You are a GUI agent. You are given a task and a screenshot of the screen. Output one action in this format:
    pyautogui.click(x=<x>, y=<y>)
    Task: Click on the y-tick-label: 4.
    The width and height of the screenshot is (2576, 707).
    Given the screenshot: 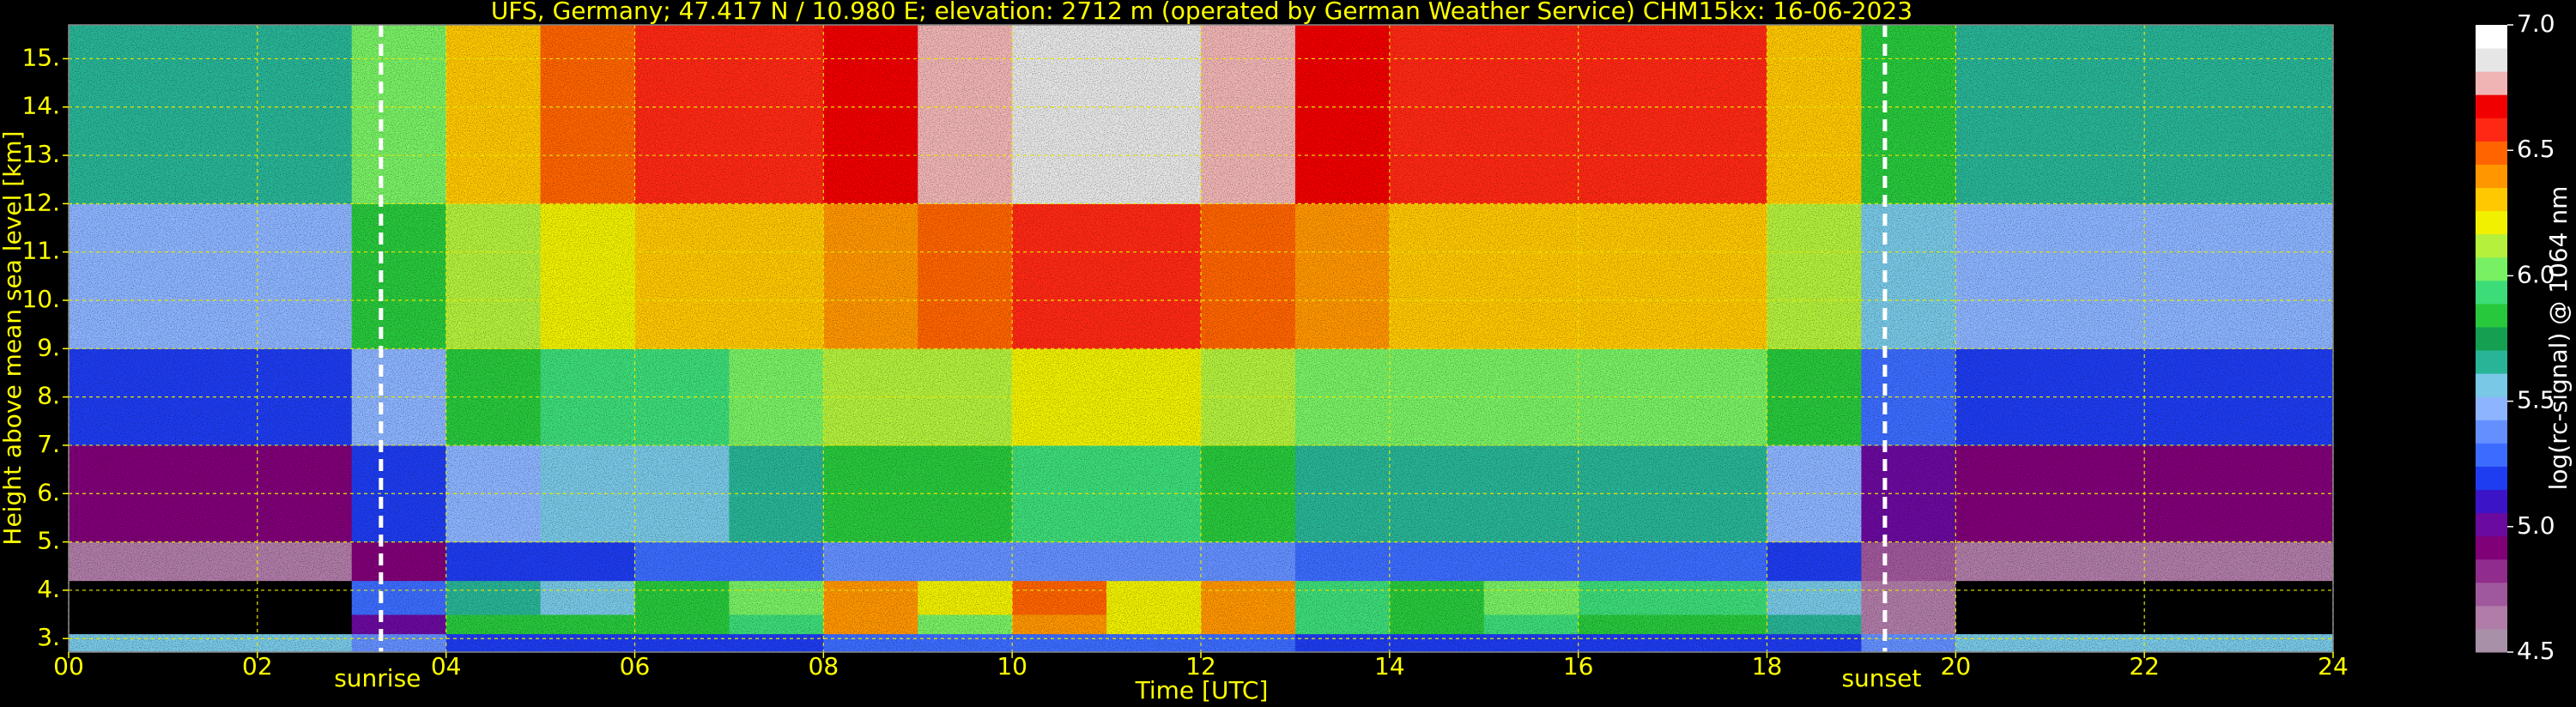 What is the action you would take?
    pyautogui.click(x=48, y=589)
    